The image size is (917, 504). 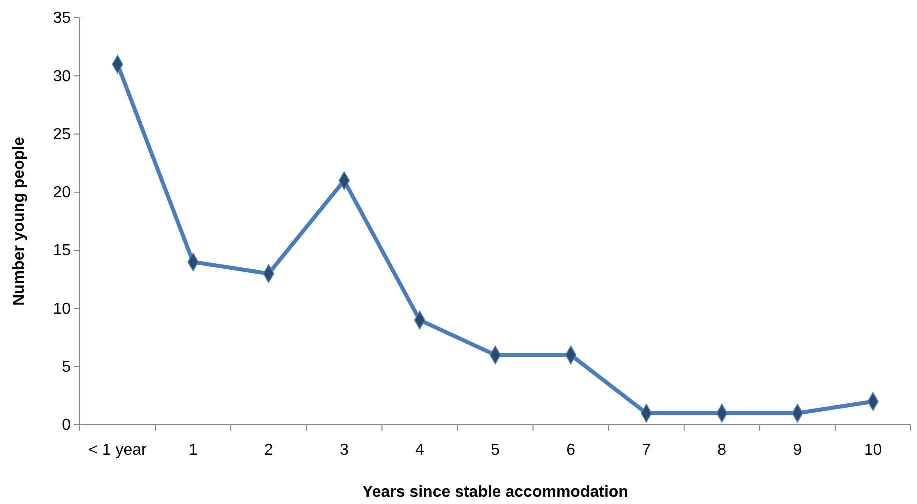 I want to click on y-tick-label: 35, so click(x=62, y=19).